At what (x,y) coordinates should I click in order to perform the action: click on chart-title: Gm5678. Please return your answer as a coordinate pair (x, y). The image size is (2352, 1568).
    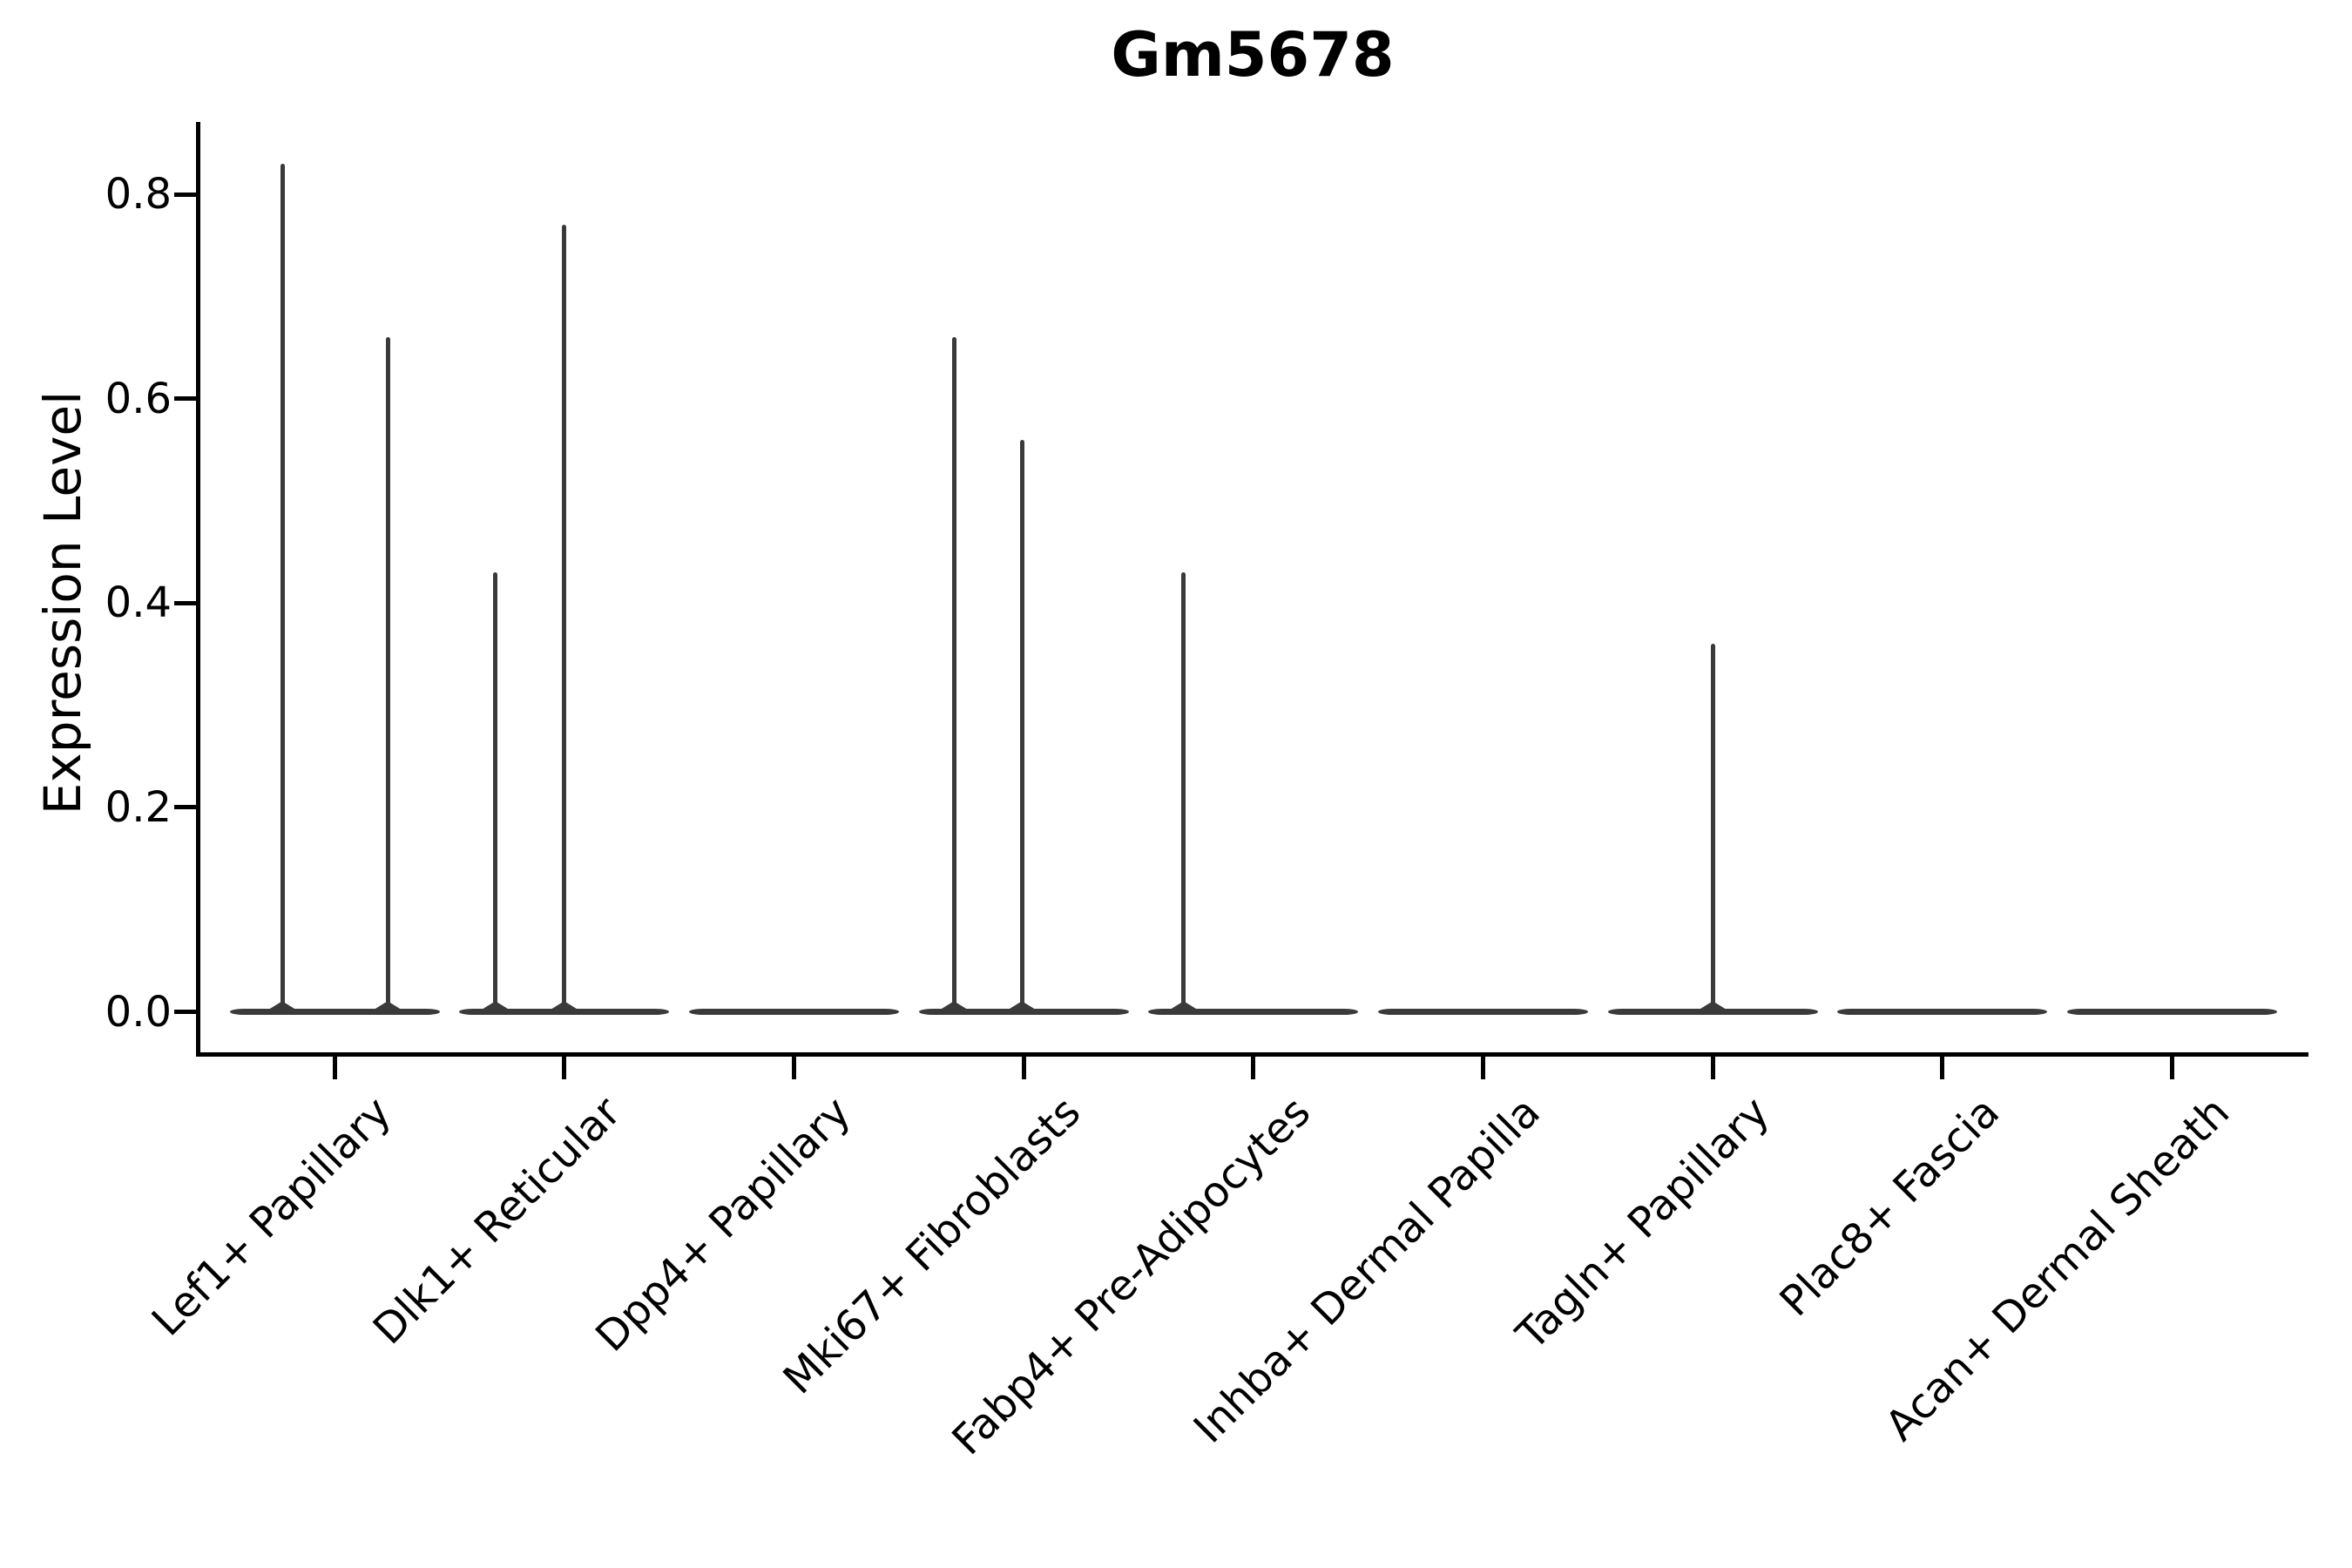
    Looking at the image, I should click on (1253, 55).